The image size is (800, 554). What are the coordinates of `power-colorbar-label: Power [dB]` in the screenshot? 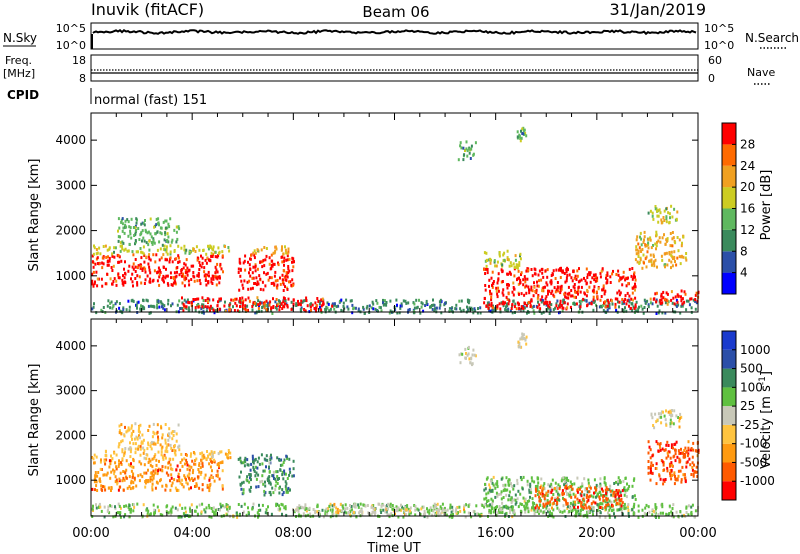 It's located at (766, 205).